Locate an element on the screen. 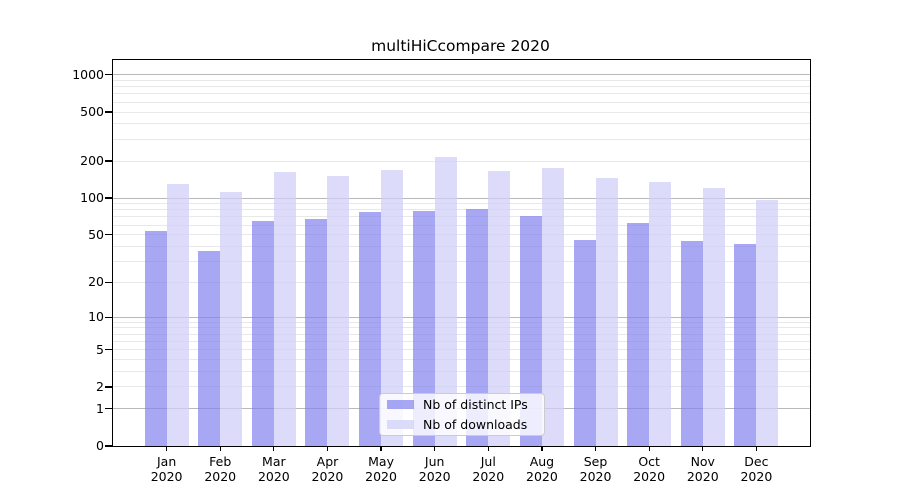 This screenshot has width=900, height=500. x-tick-label-jul: Jul 2020 is located at coordinates (488, 469).